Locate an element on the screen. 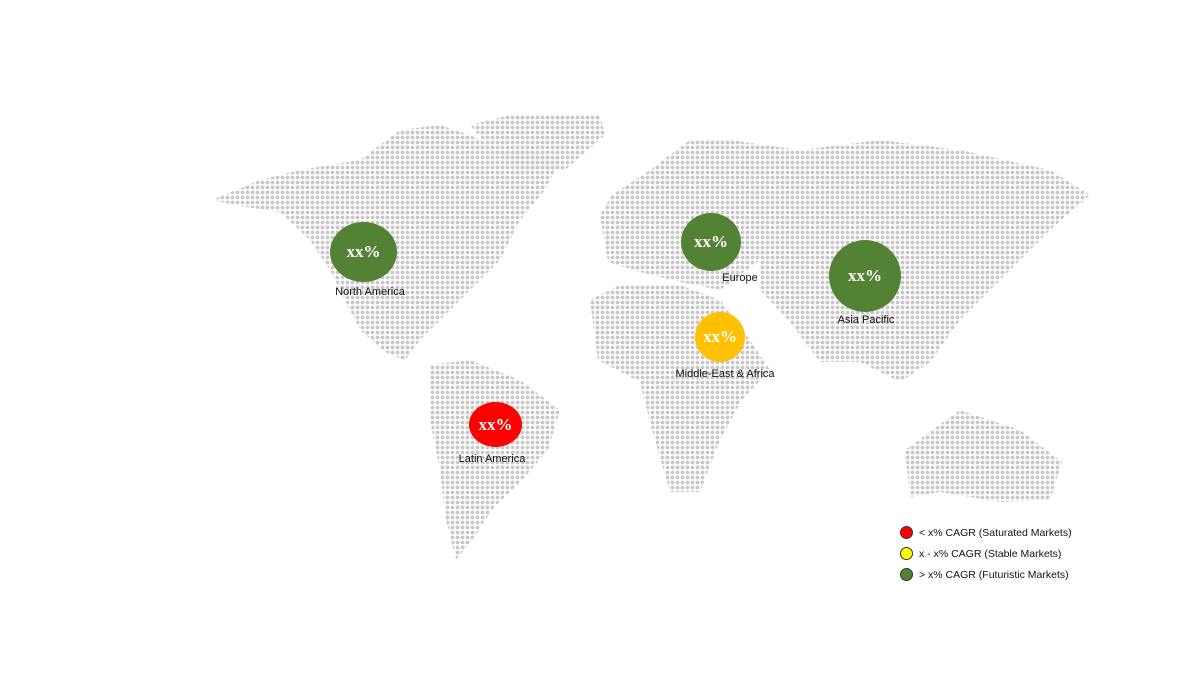 The width and height of the screenshot is (1200, 675). bubble-middle-east-africa: xx% is located at coordinates (720, 337).